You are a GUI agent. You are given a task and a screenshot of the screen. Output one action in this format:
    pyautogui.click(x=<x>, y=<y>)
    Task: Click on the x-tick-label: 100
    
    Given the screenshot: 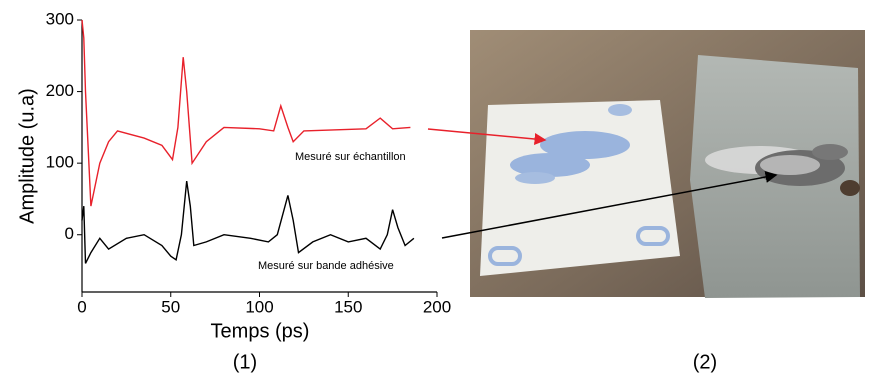 What is the action you would take?
    pyautogui.click(x=259, y=306)
    